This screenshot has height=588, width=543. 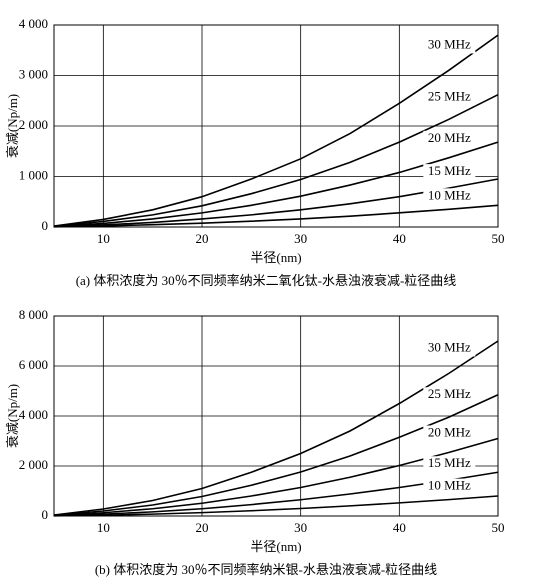 What do you see at coordinates (33, 314) in the screenshot?
I see `y-tick-label: 8 000` at bounding box center [33, 314].